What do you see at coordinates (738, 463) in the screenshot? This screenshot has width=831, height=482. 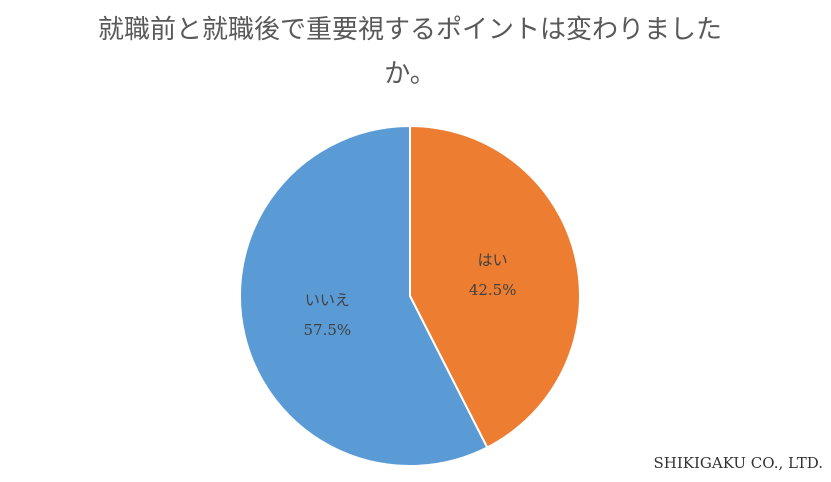 I see `footer: SHIKIGAKU CO., LTD.` at bounding box center [738, 463].